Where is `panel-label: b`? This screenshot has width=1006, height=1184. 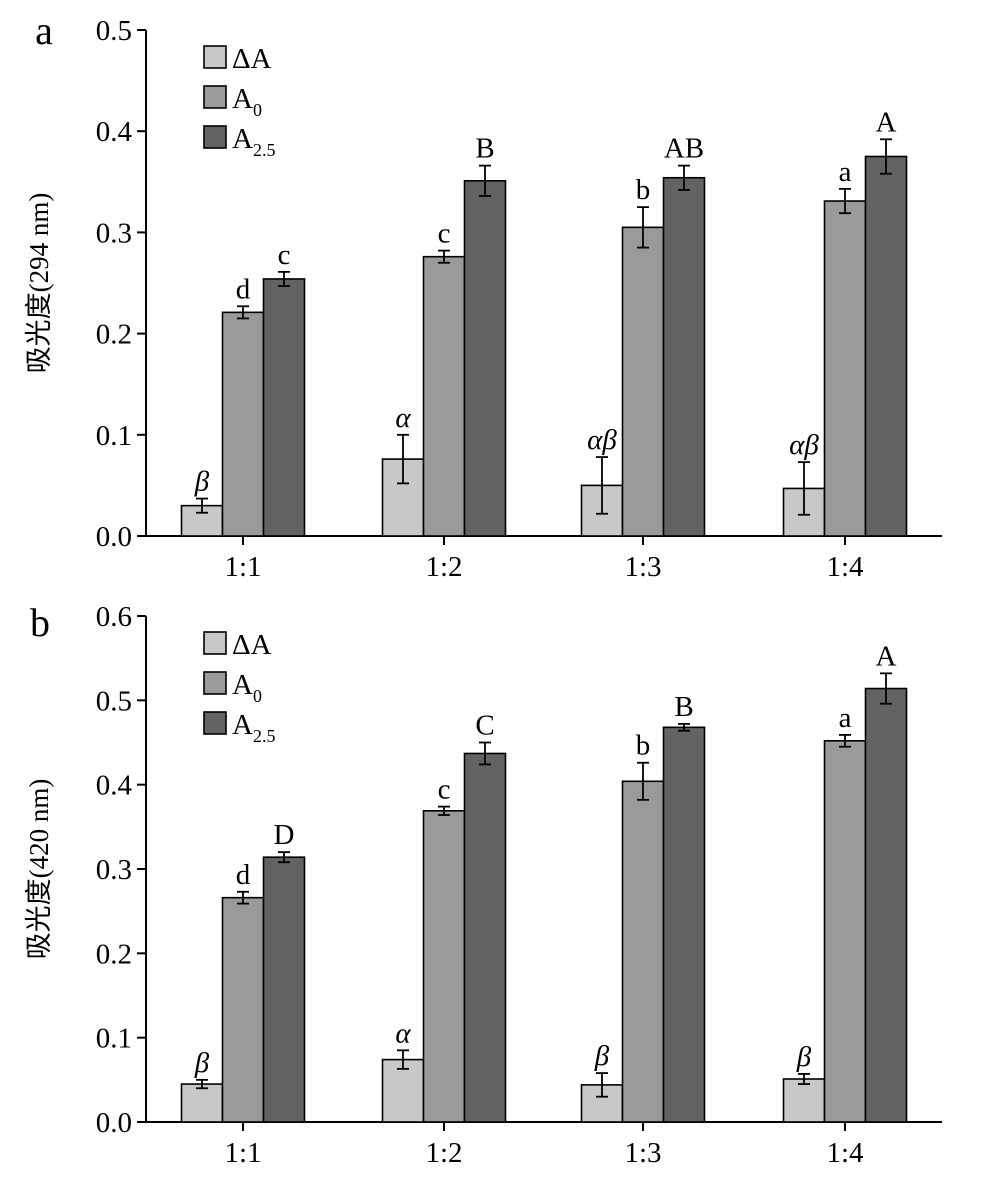
panel-label: b is located at coordinates (40, 622).